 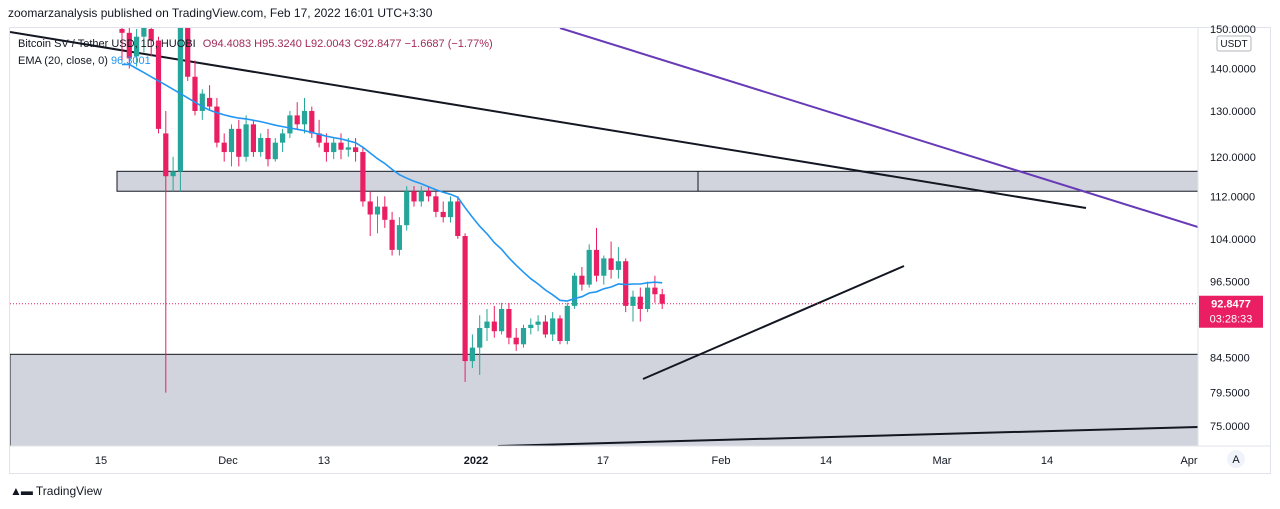 What do you see at coordinates (1231, 311) in the screenshot?
I see `current-price-tag` at bounding box center [1231, 311].